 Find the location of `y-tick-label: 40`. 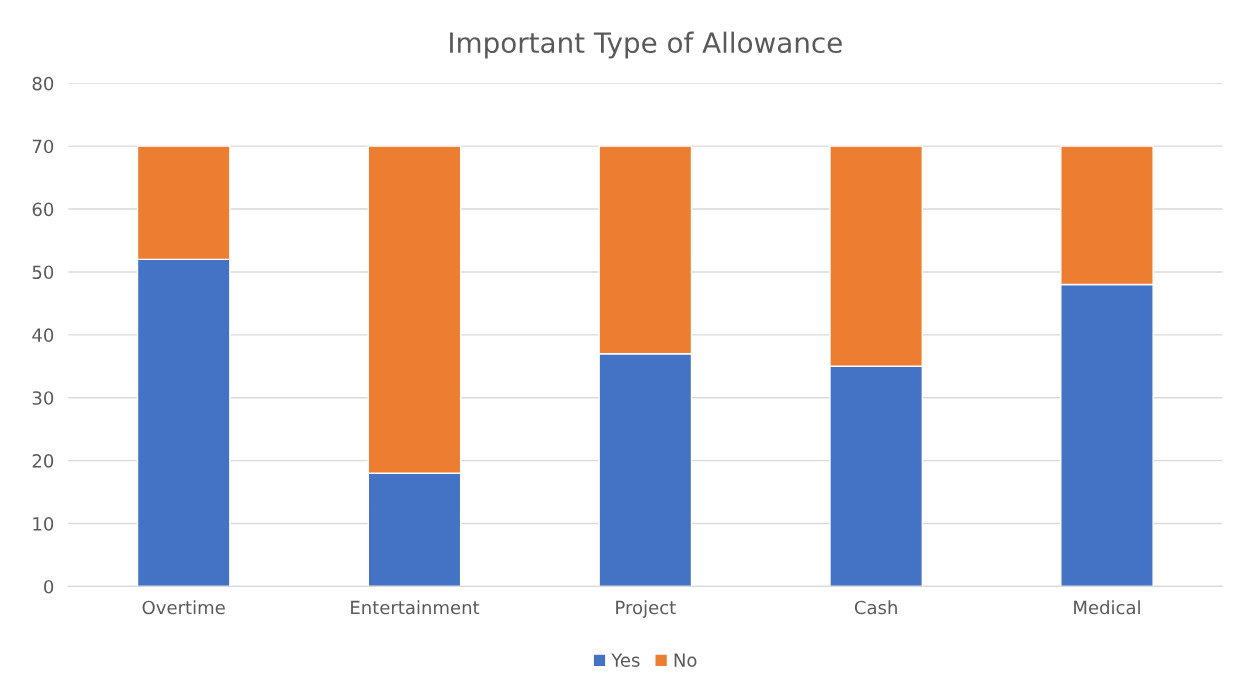

y-tick-label: 40 is located at coordinates (43, 335).